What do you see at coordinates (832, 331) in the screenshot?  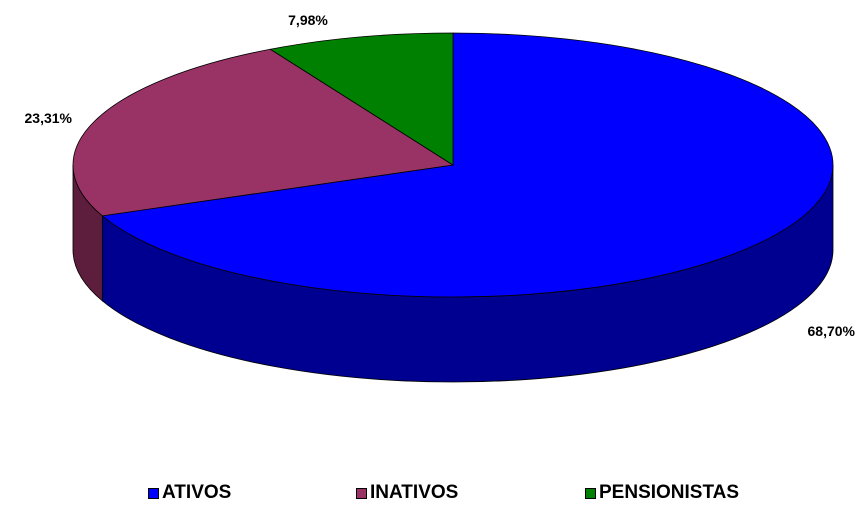 I see `data-label-ativos: 68,70%` at bounding box center [832, 331].